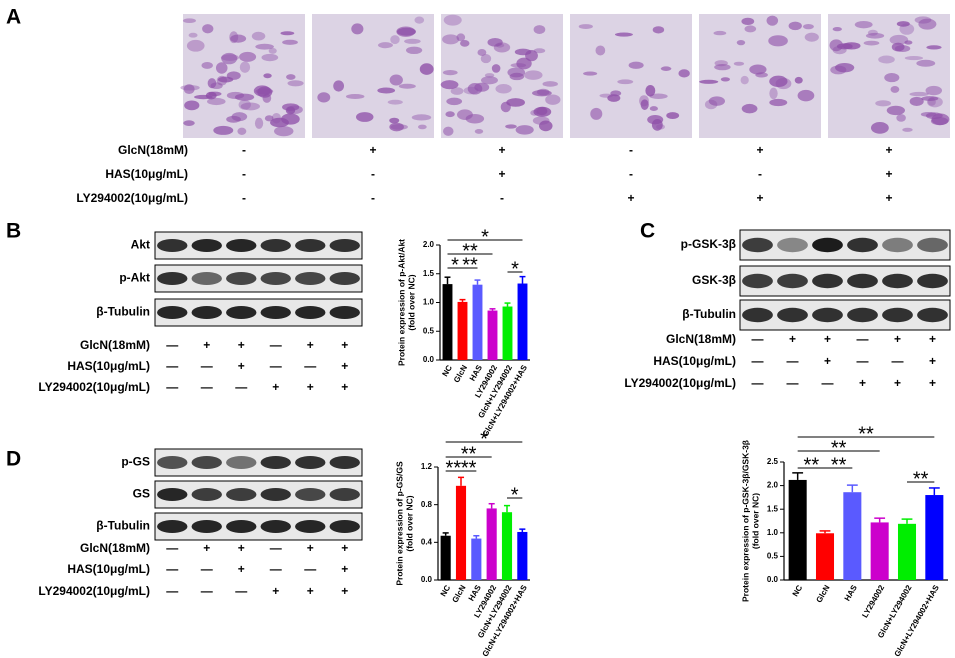  What do you see at coordinates (773, 485) in the screenshot?
I see `y-tick-label: 2.0` at bounding box center [773, 485].